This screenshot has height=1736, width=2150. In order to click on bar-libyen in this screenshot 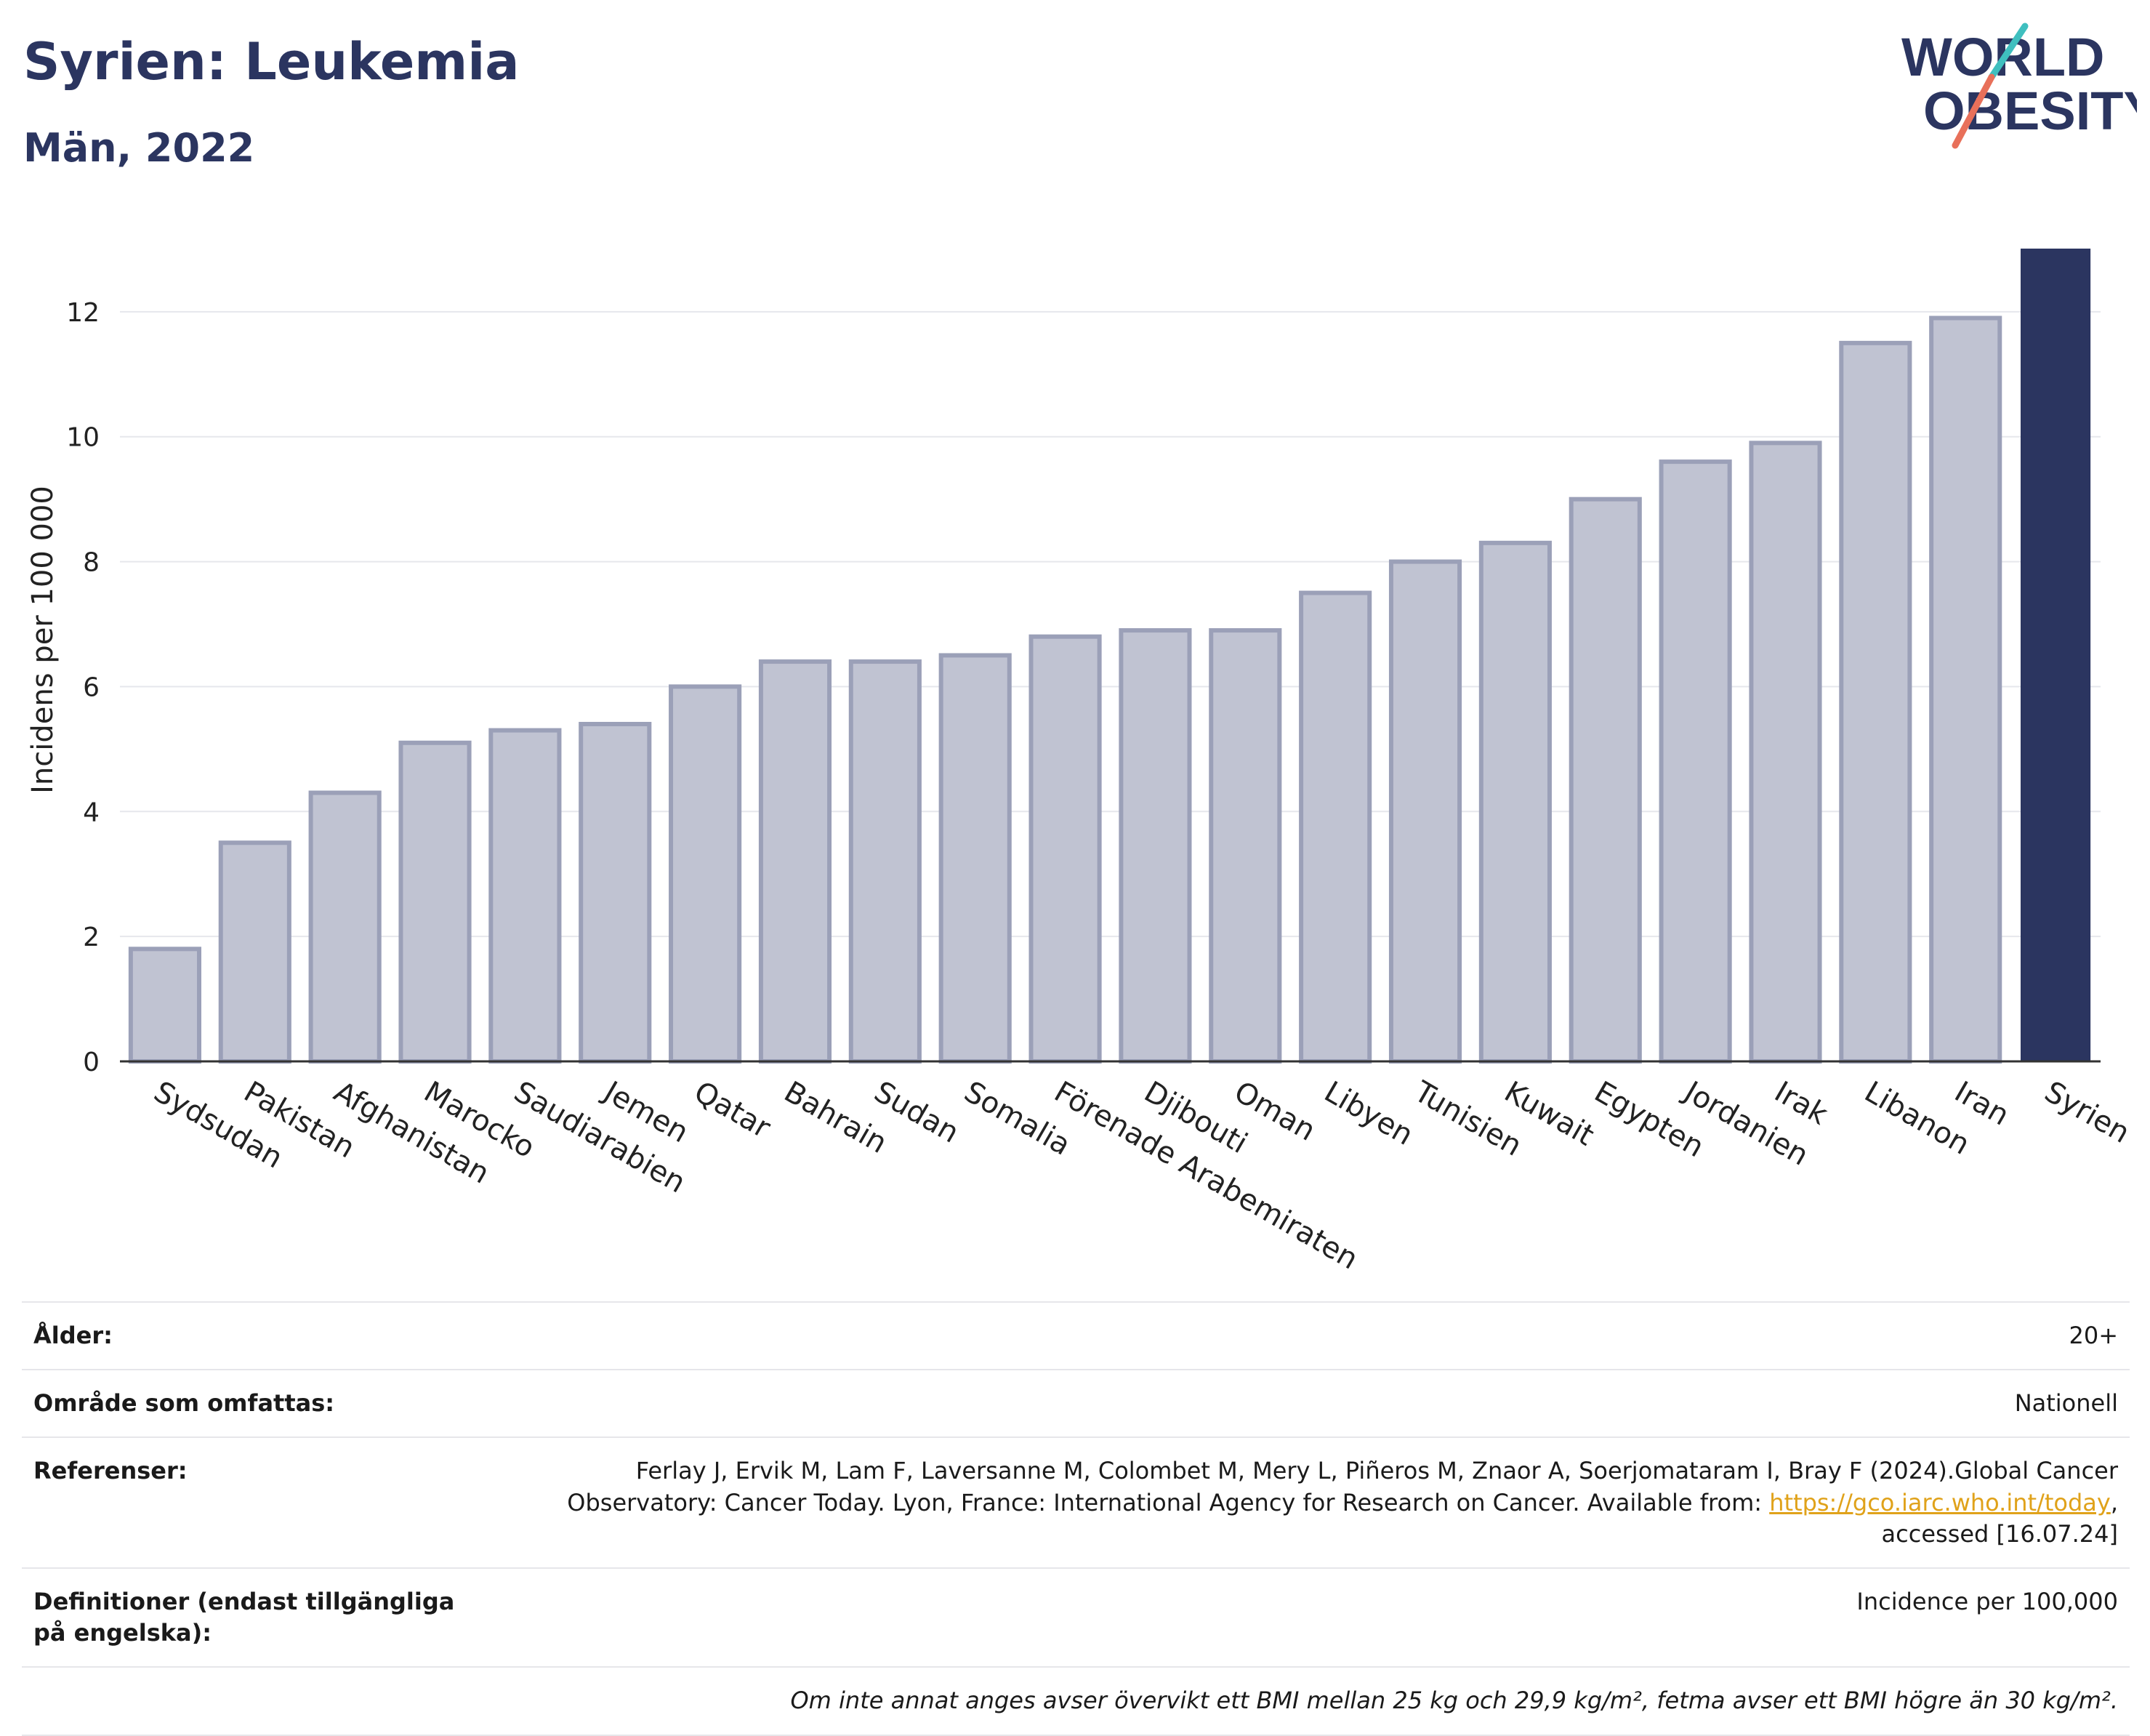, I will do `click(1335, 827)`.